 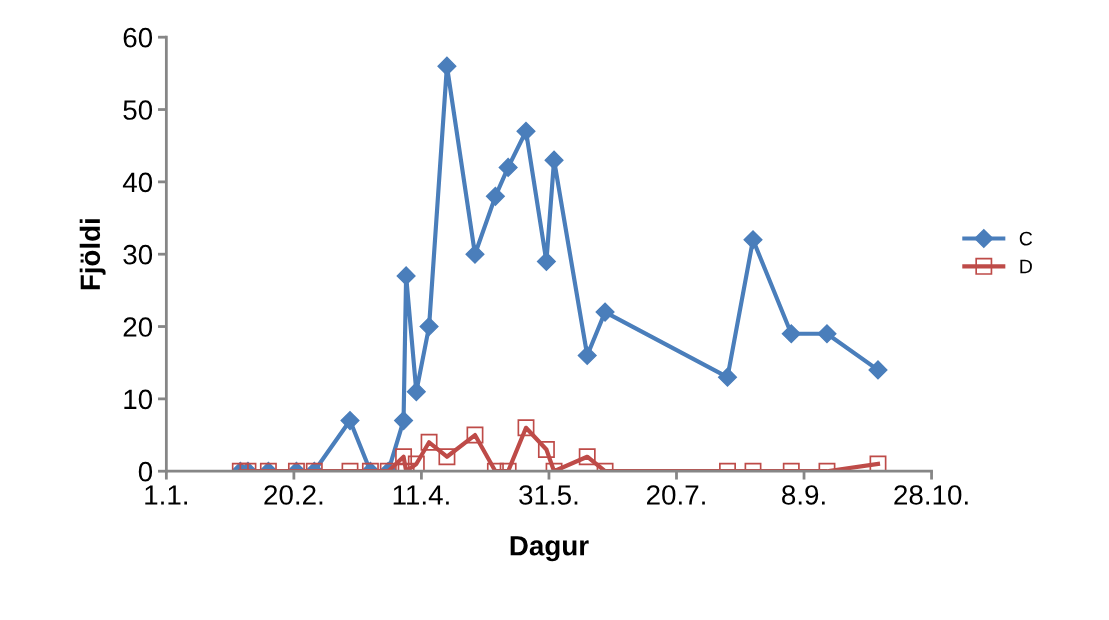 I want to click on x-axis-title: Dagur, so click(x=549, y=549).